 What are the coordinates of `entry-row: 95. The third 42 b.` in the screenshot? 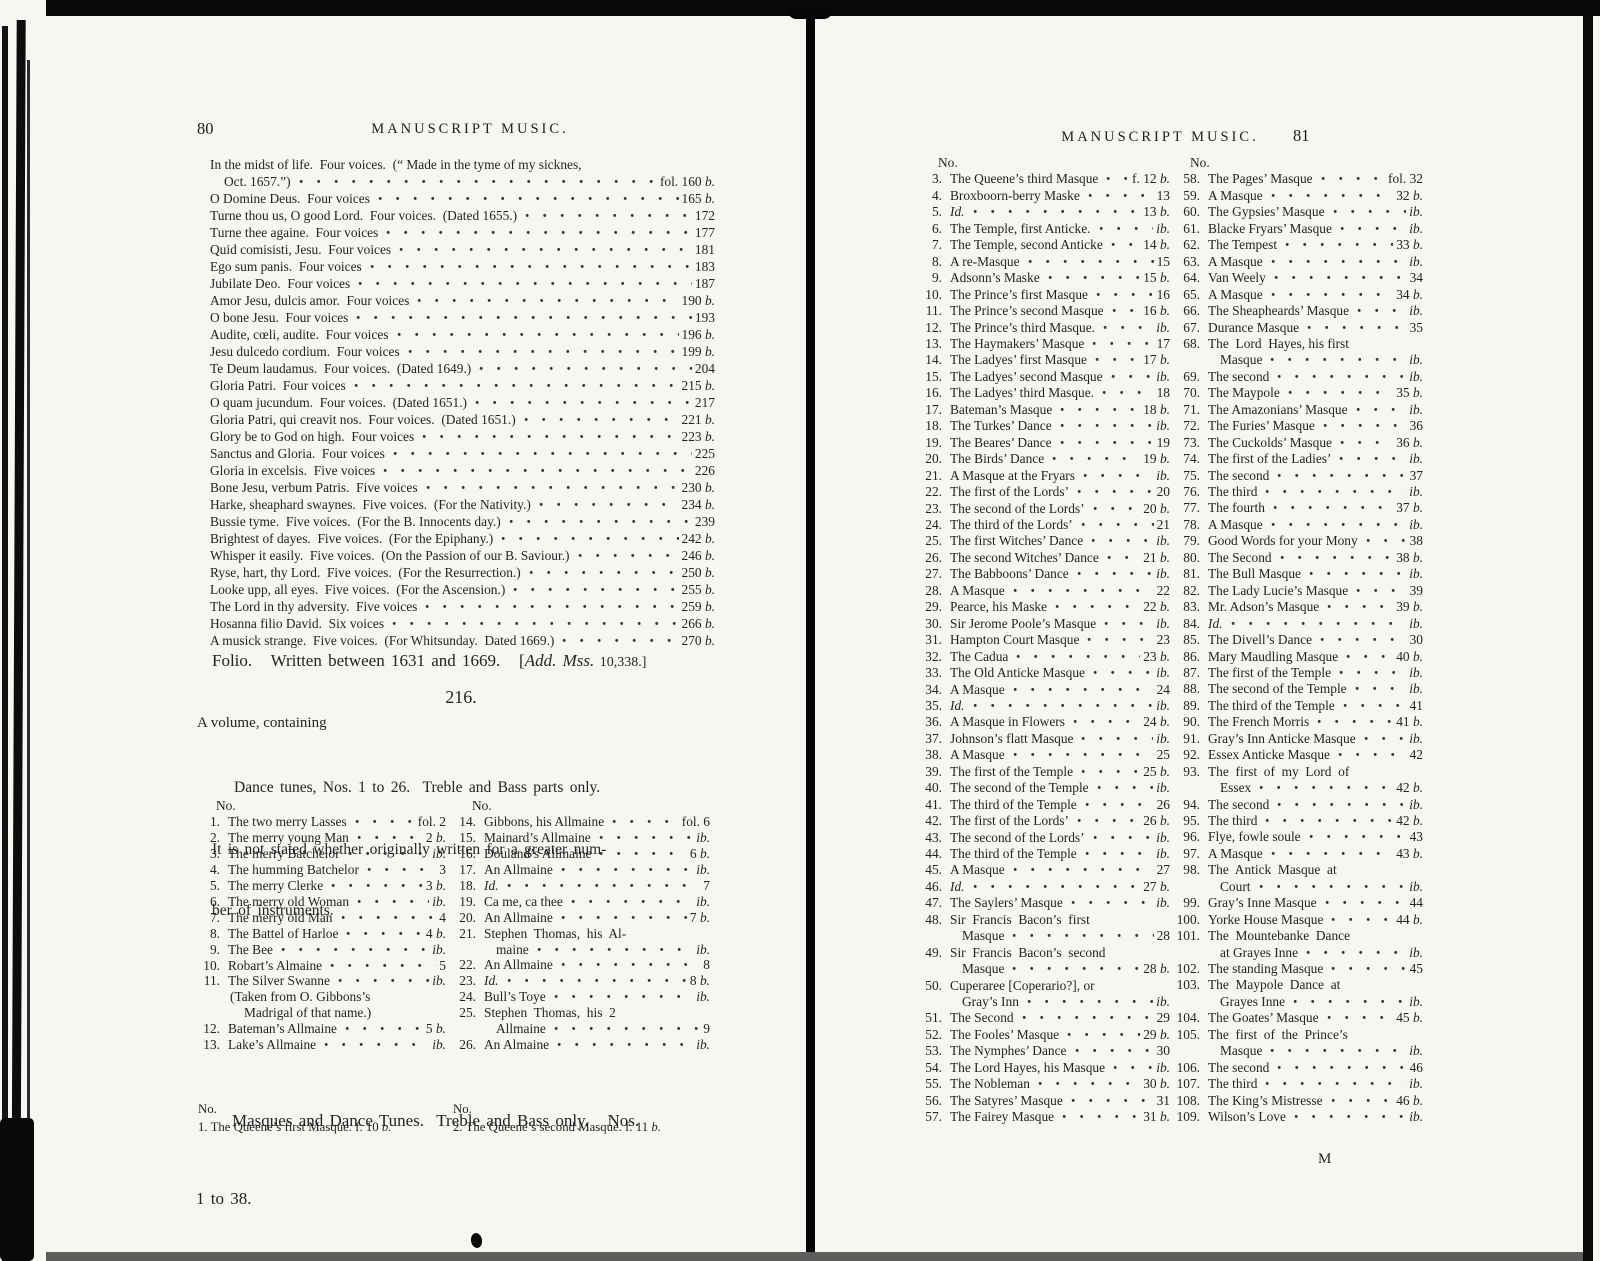 It's located at (1296, 820).